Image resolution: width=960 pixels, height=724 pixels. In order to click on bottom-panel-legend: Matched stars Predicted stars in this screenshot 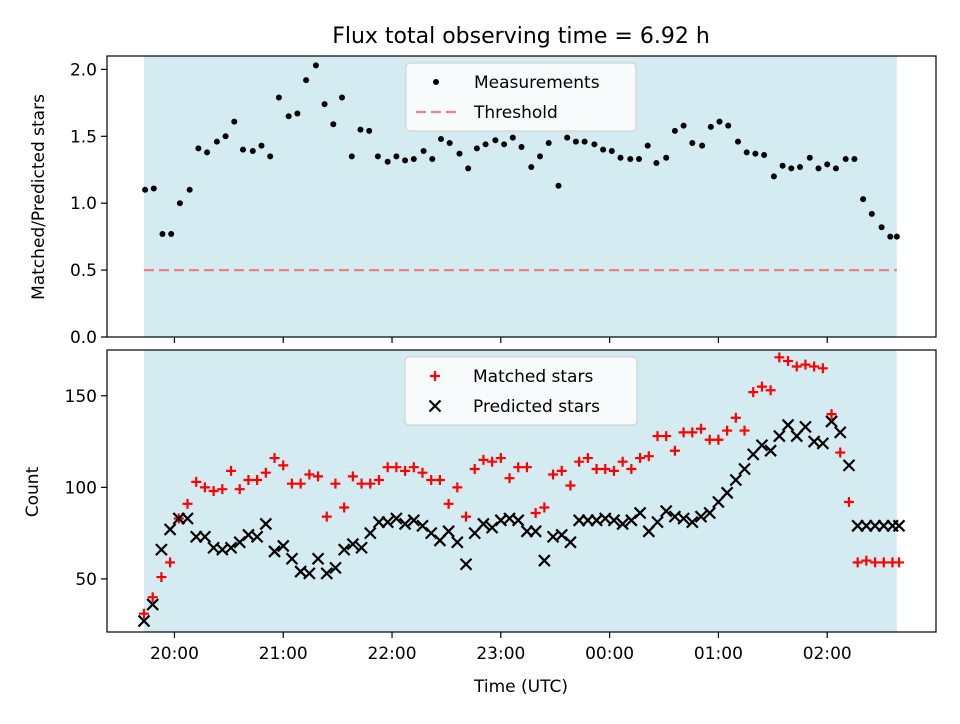, I will do `click(521, 391)`.